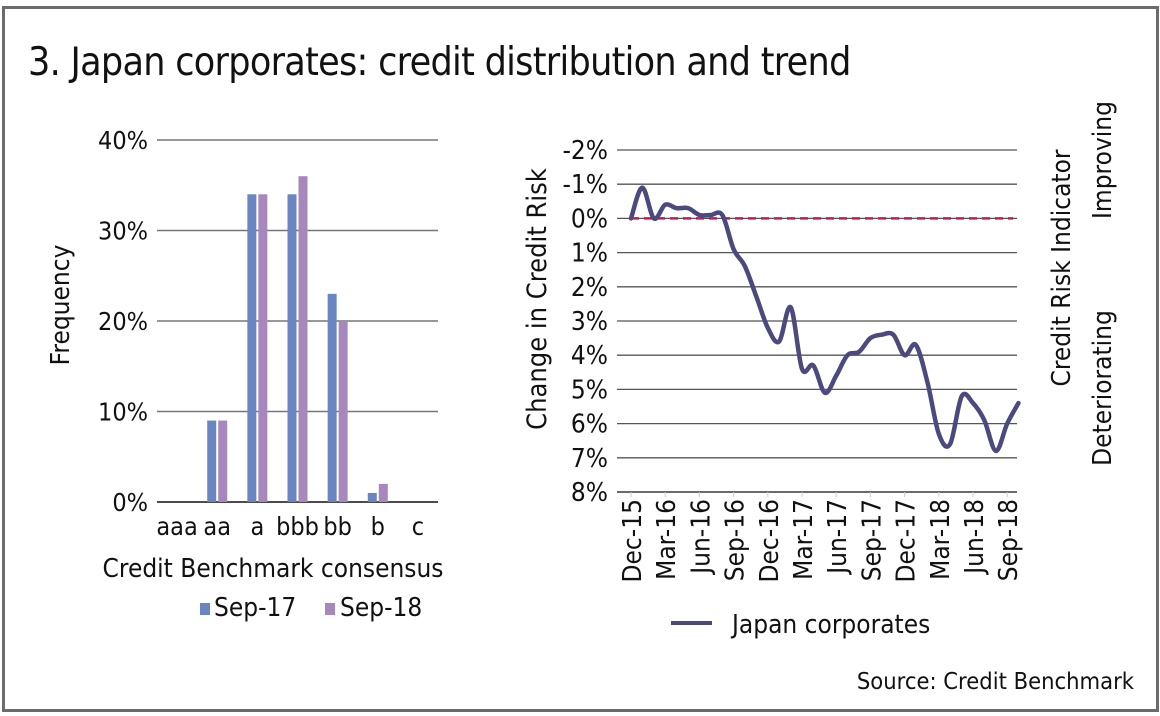 The height and width of the screenshot is (716, 1160). Describe the element at coordinates (589, 218) in the screenshot. I see `line-y-tick-label: 0%` at that location.